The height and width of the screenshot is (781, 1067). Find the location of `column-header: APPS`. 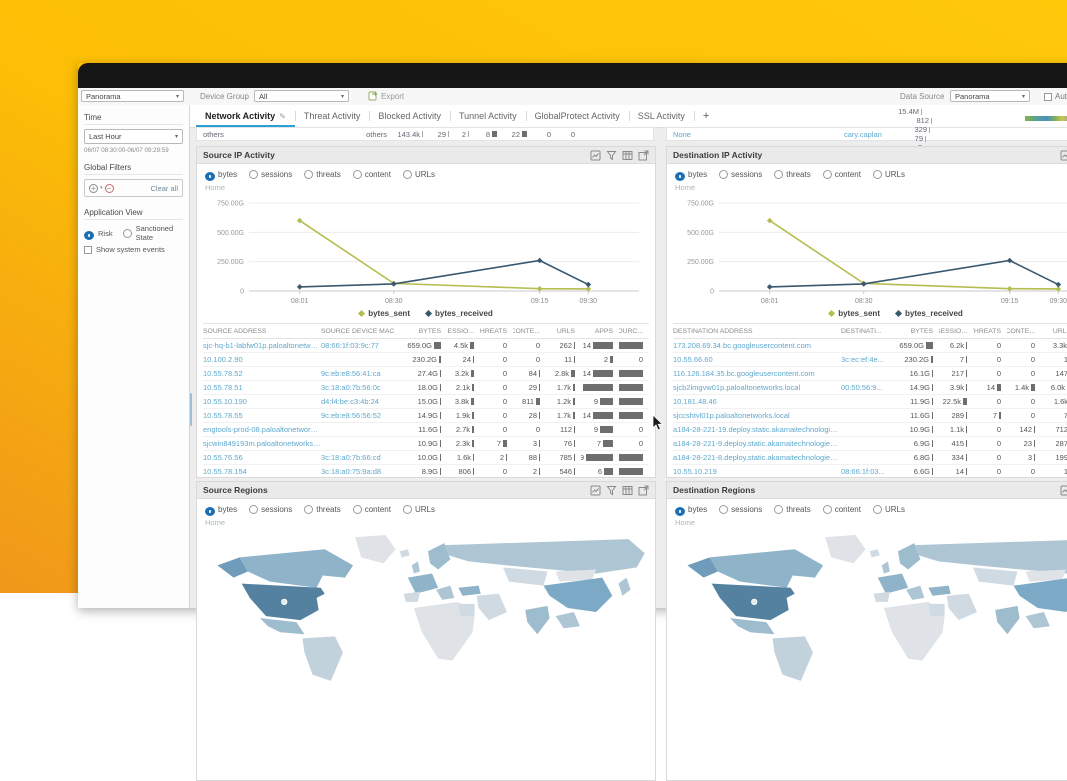

column-header: APPS is located at coordinates (600, 331).